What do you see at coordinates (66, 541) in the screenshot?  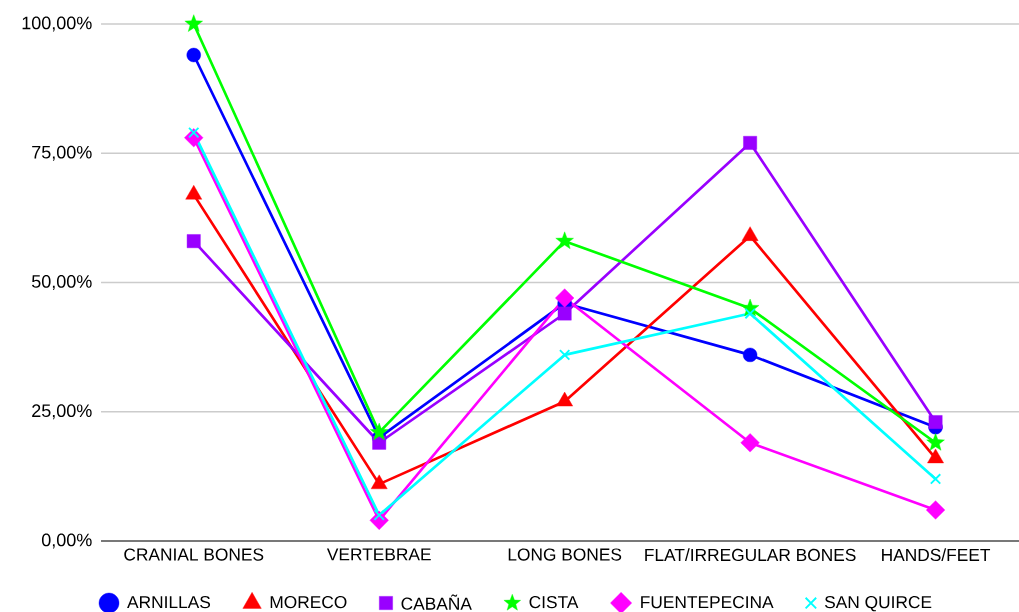 I see `y-tick-label: 0,00%` at bounding box center [66, 541].